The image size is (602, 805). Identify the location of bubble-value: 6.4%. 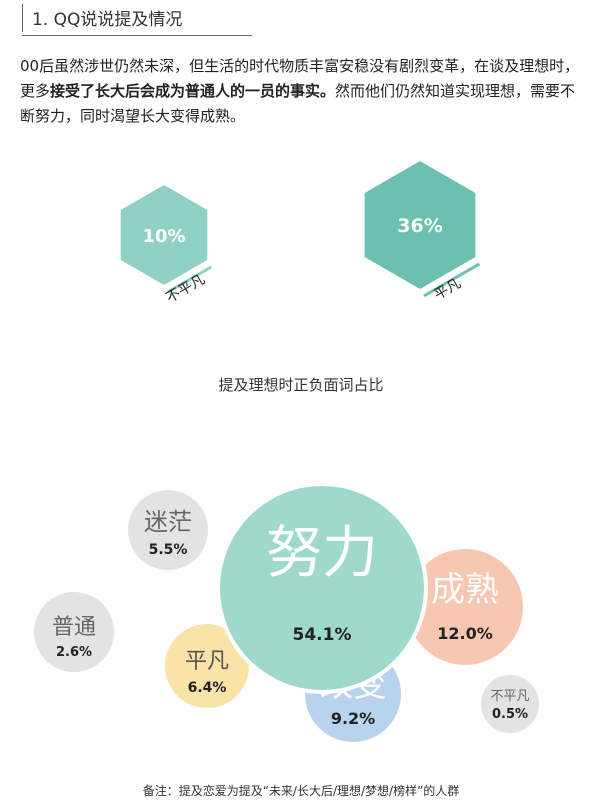
(207, 688).